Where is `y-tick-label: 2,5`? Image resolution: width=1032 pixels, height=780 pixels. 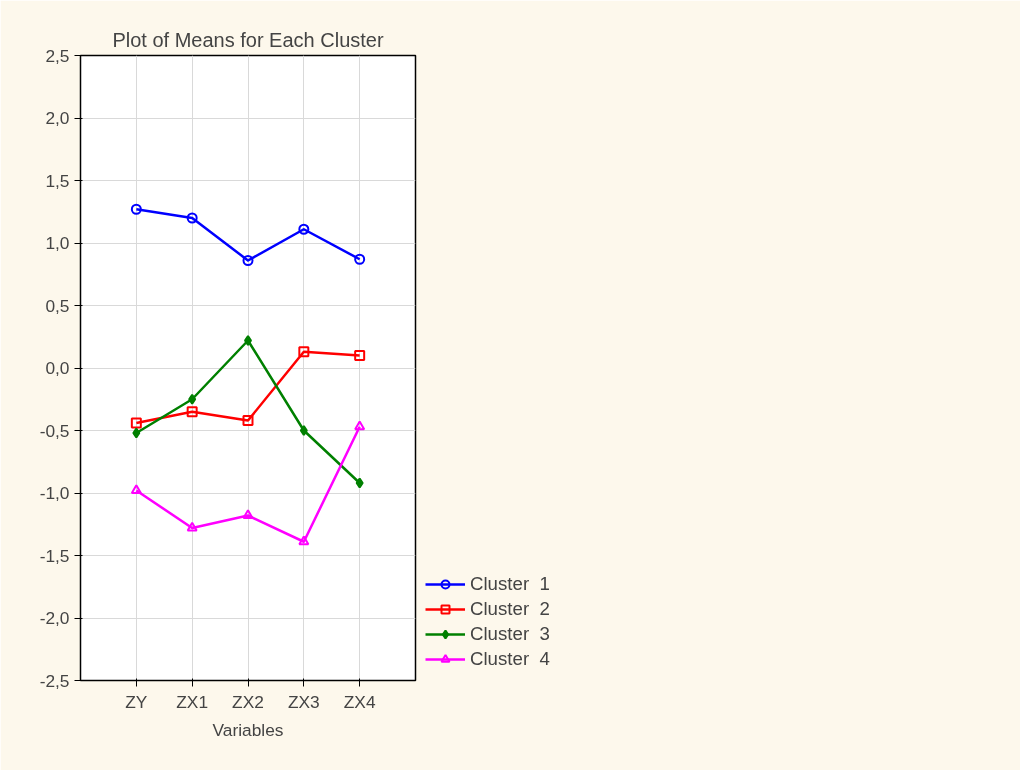 y-tick-label: 2,5 is located at coordinates (57, 55).